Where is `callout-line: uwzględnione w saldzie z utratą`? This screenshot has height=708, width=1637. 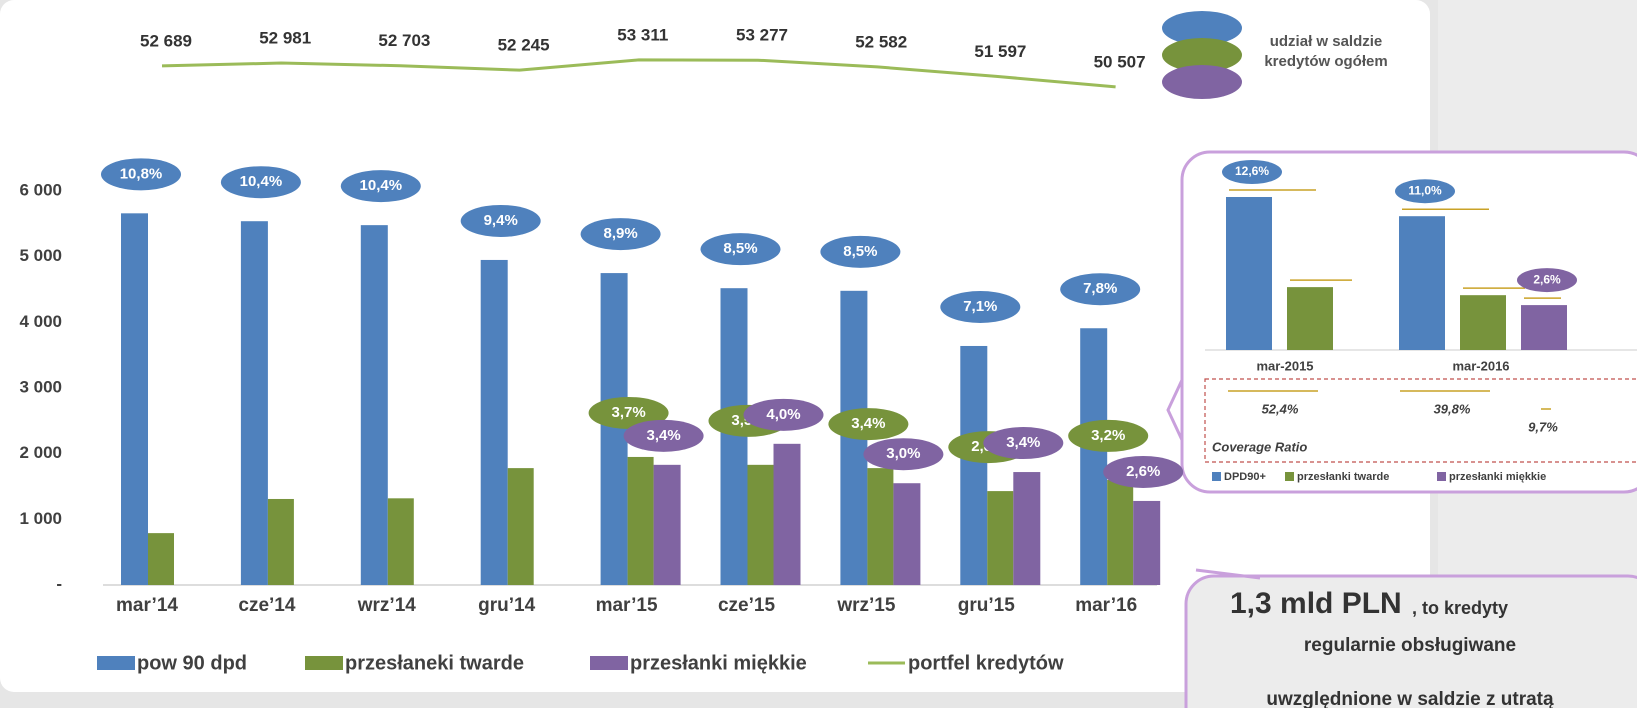 callout-line: uwzględnione w saldzie z utratą is located at coordinates (1410, 698).